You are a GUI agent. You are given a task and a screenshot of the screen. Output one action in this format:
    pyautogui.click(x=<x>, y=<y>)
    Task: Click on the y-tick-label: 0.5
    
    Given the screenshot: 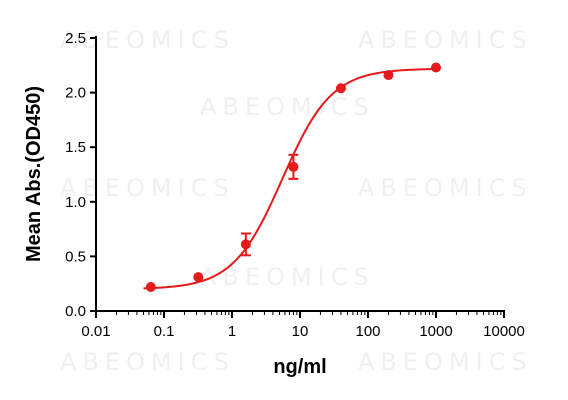 What is the action you would take?
    pyautogui.click(x=75, y=256)
    